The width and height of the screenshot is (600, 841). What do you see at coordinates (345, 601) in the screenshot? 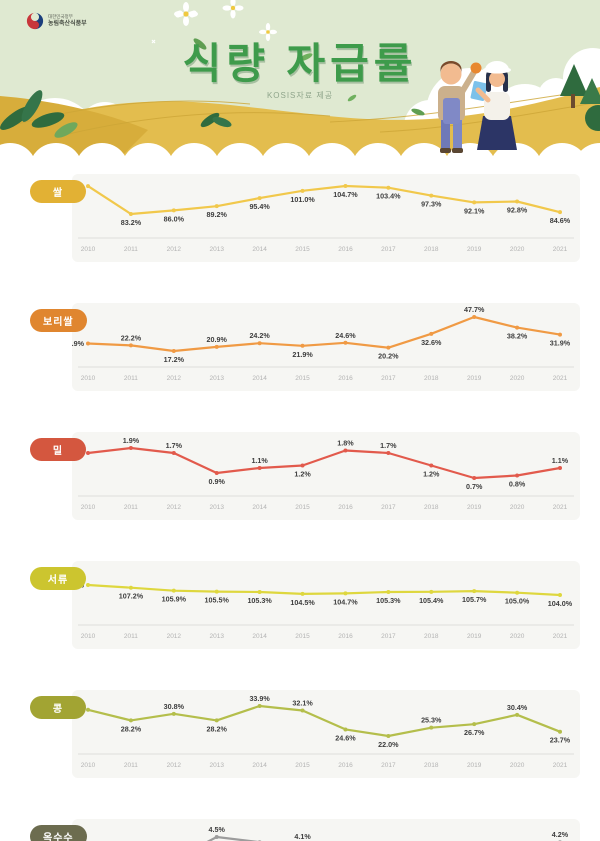
I see `data-label: 104.7%` at bounding box center [345, 601].